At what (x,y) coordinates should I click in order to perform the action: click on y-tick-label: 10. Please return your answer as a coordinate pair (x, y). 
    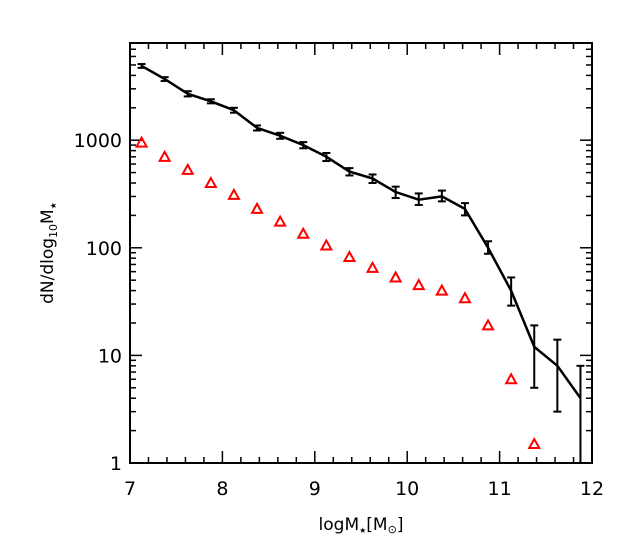
    Looking at the image, I should click on (110, 356).